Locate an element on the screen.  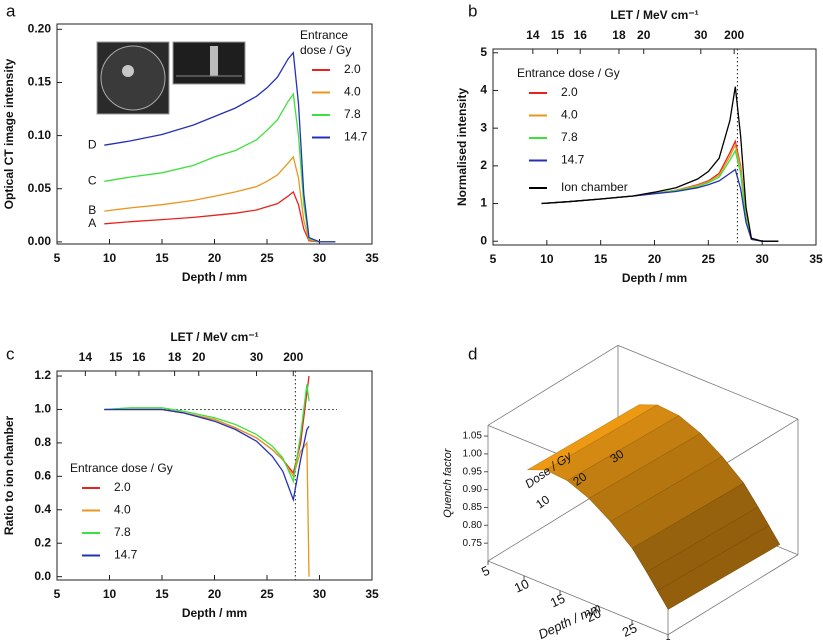
z-tick-label: 0.95 is located at coordinates (473, 471).